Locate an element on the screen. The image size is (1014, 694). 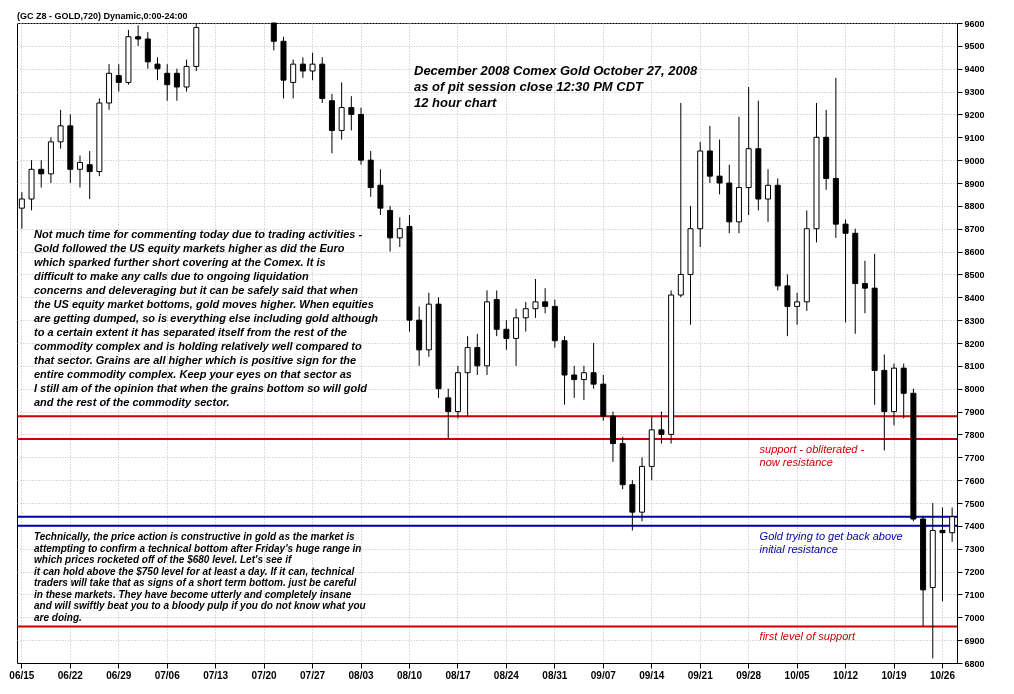
x-tick-label: 08/03 is located at coordinates (361, 675).